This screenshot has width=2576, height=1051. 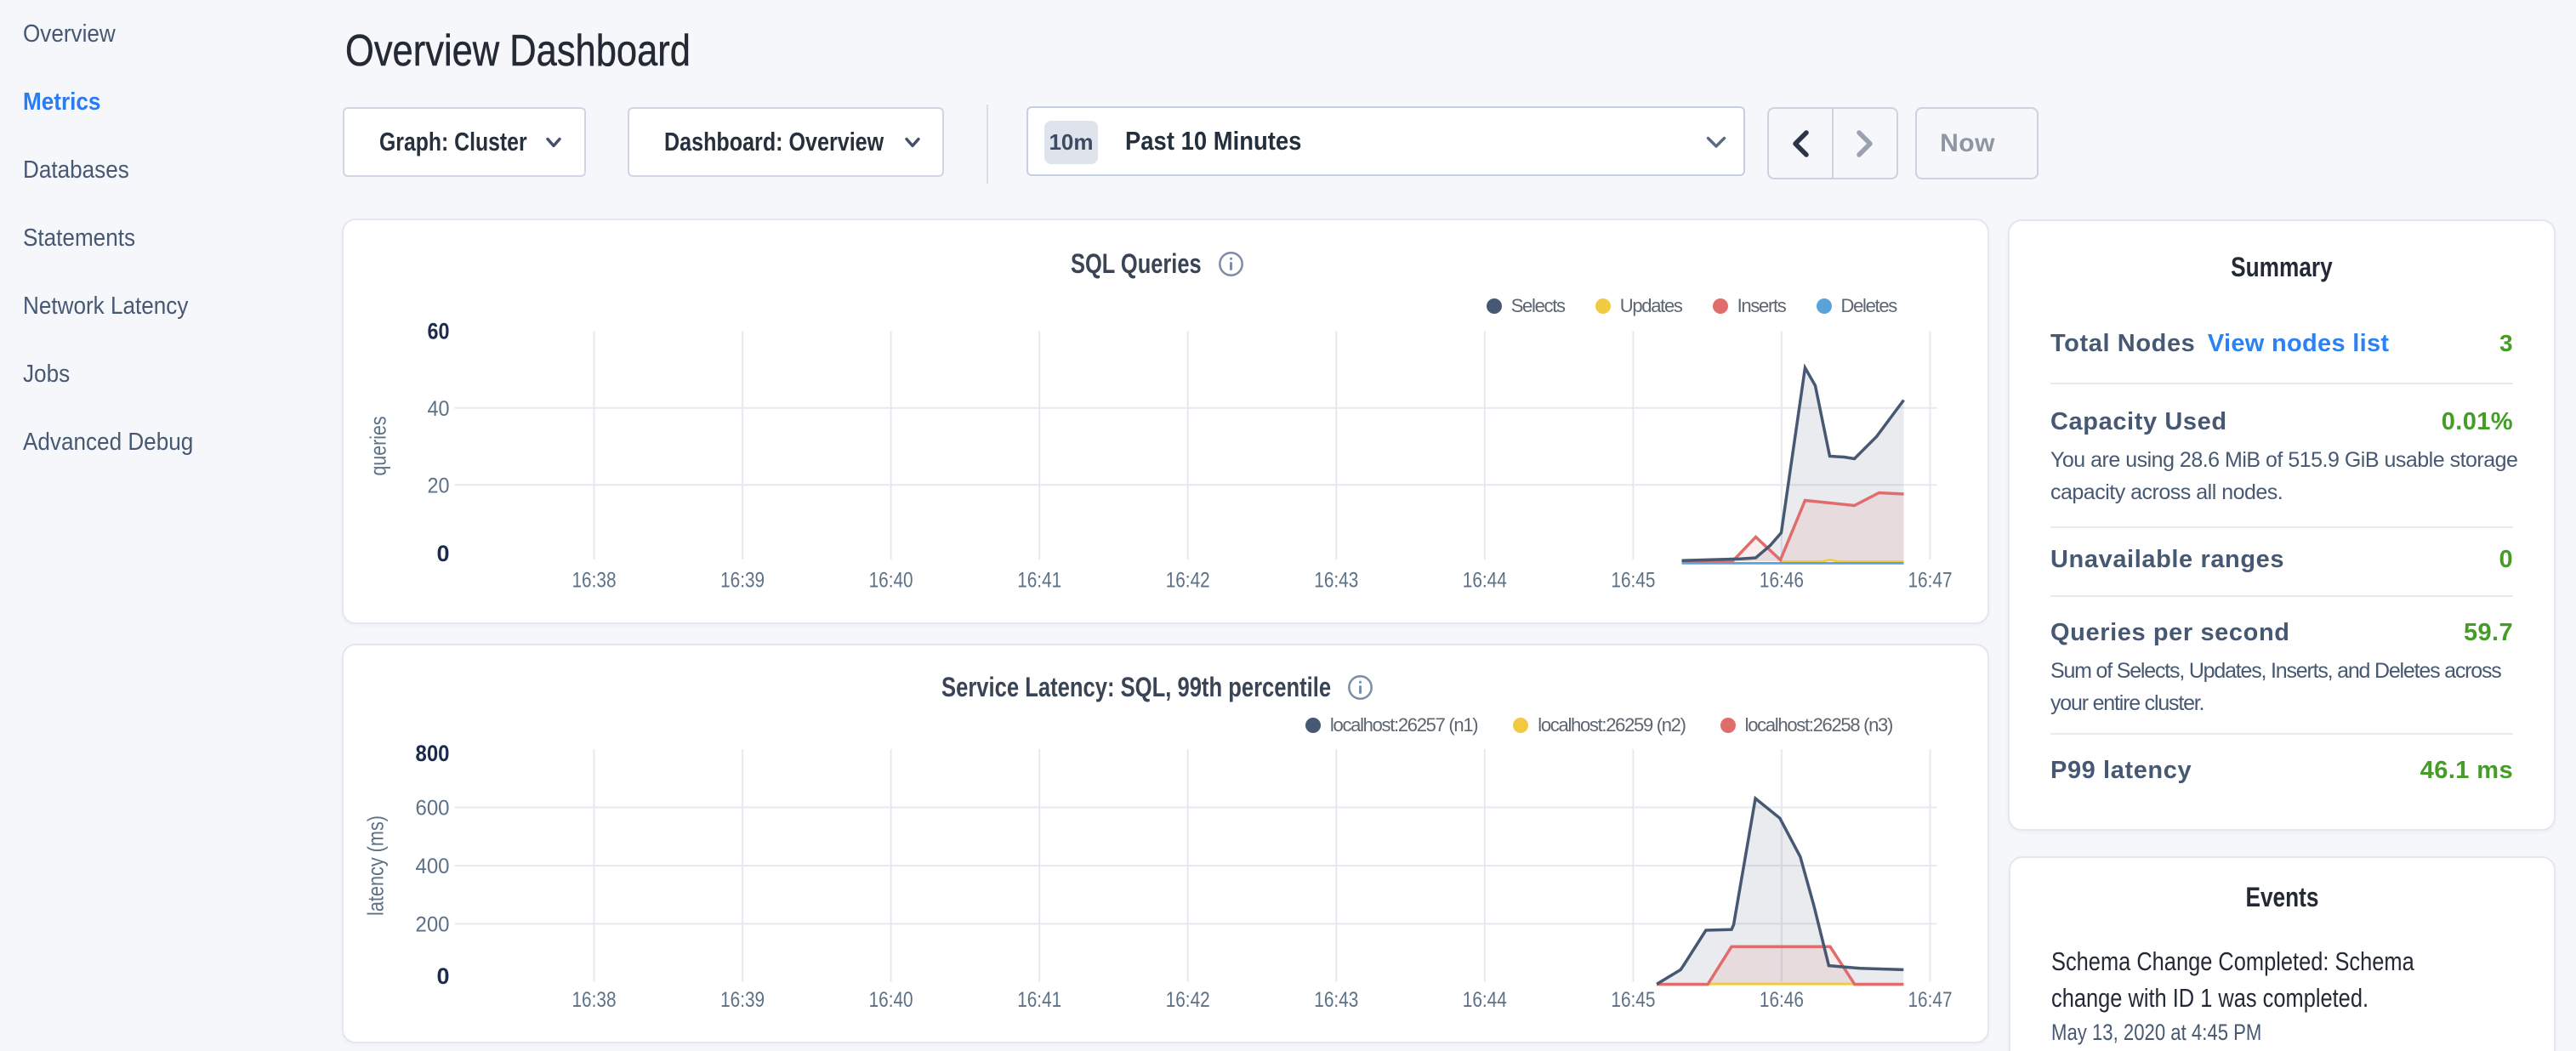 What do you see at coordinates (433, 867) in the screenshot?
I see `svg-text: 400` at bounding box center [433, 867].